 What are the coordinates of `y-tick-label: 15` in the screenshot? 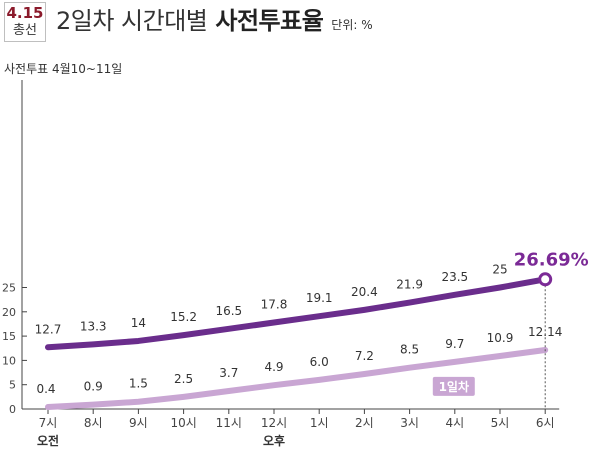 It's located at (9, 336).